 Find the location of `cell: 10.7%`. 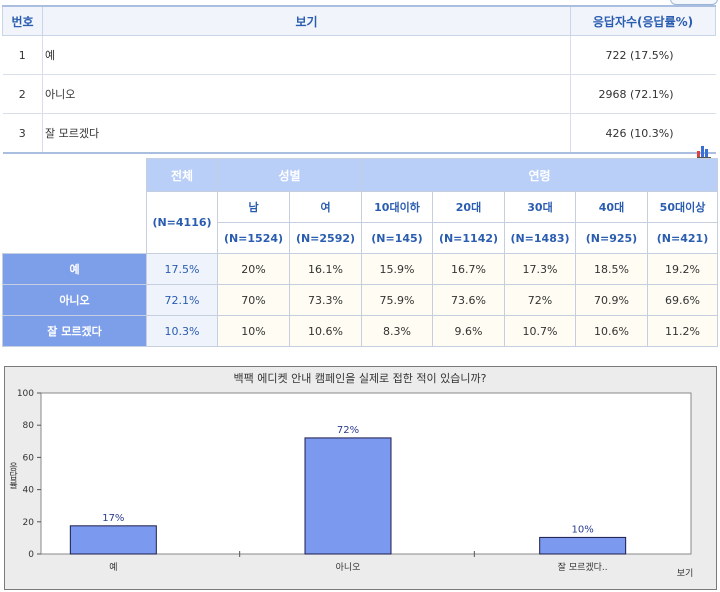

cell: 10.7% is located at coordinates (540, 331).